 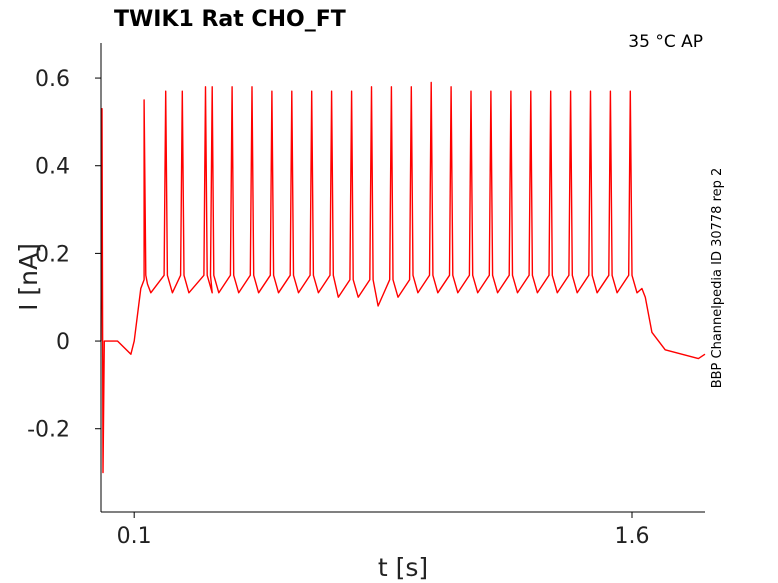 What do you see at coordinates (28, 277) in the screenshot?
I see `y-axis-label: I [nA]` at bounding box center [28, 277].